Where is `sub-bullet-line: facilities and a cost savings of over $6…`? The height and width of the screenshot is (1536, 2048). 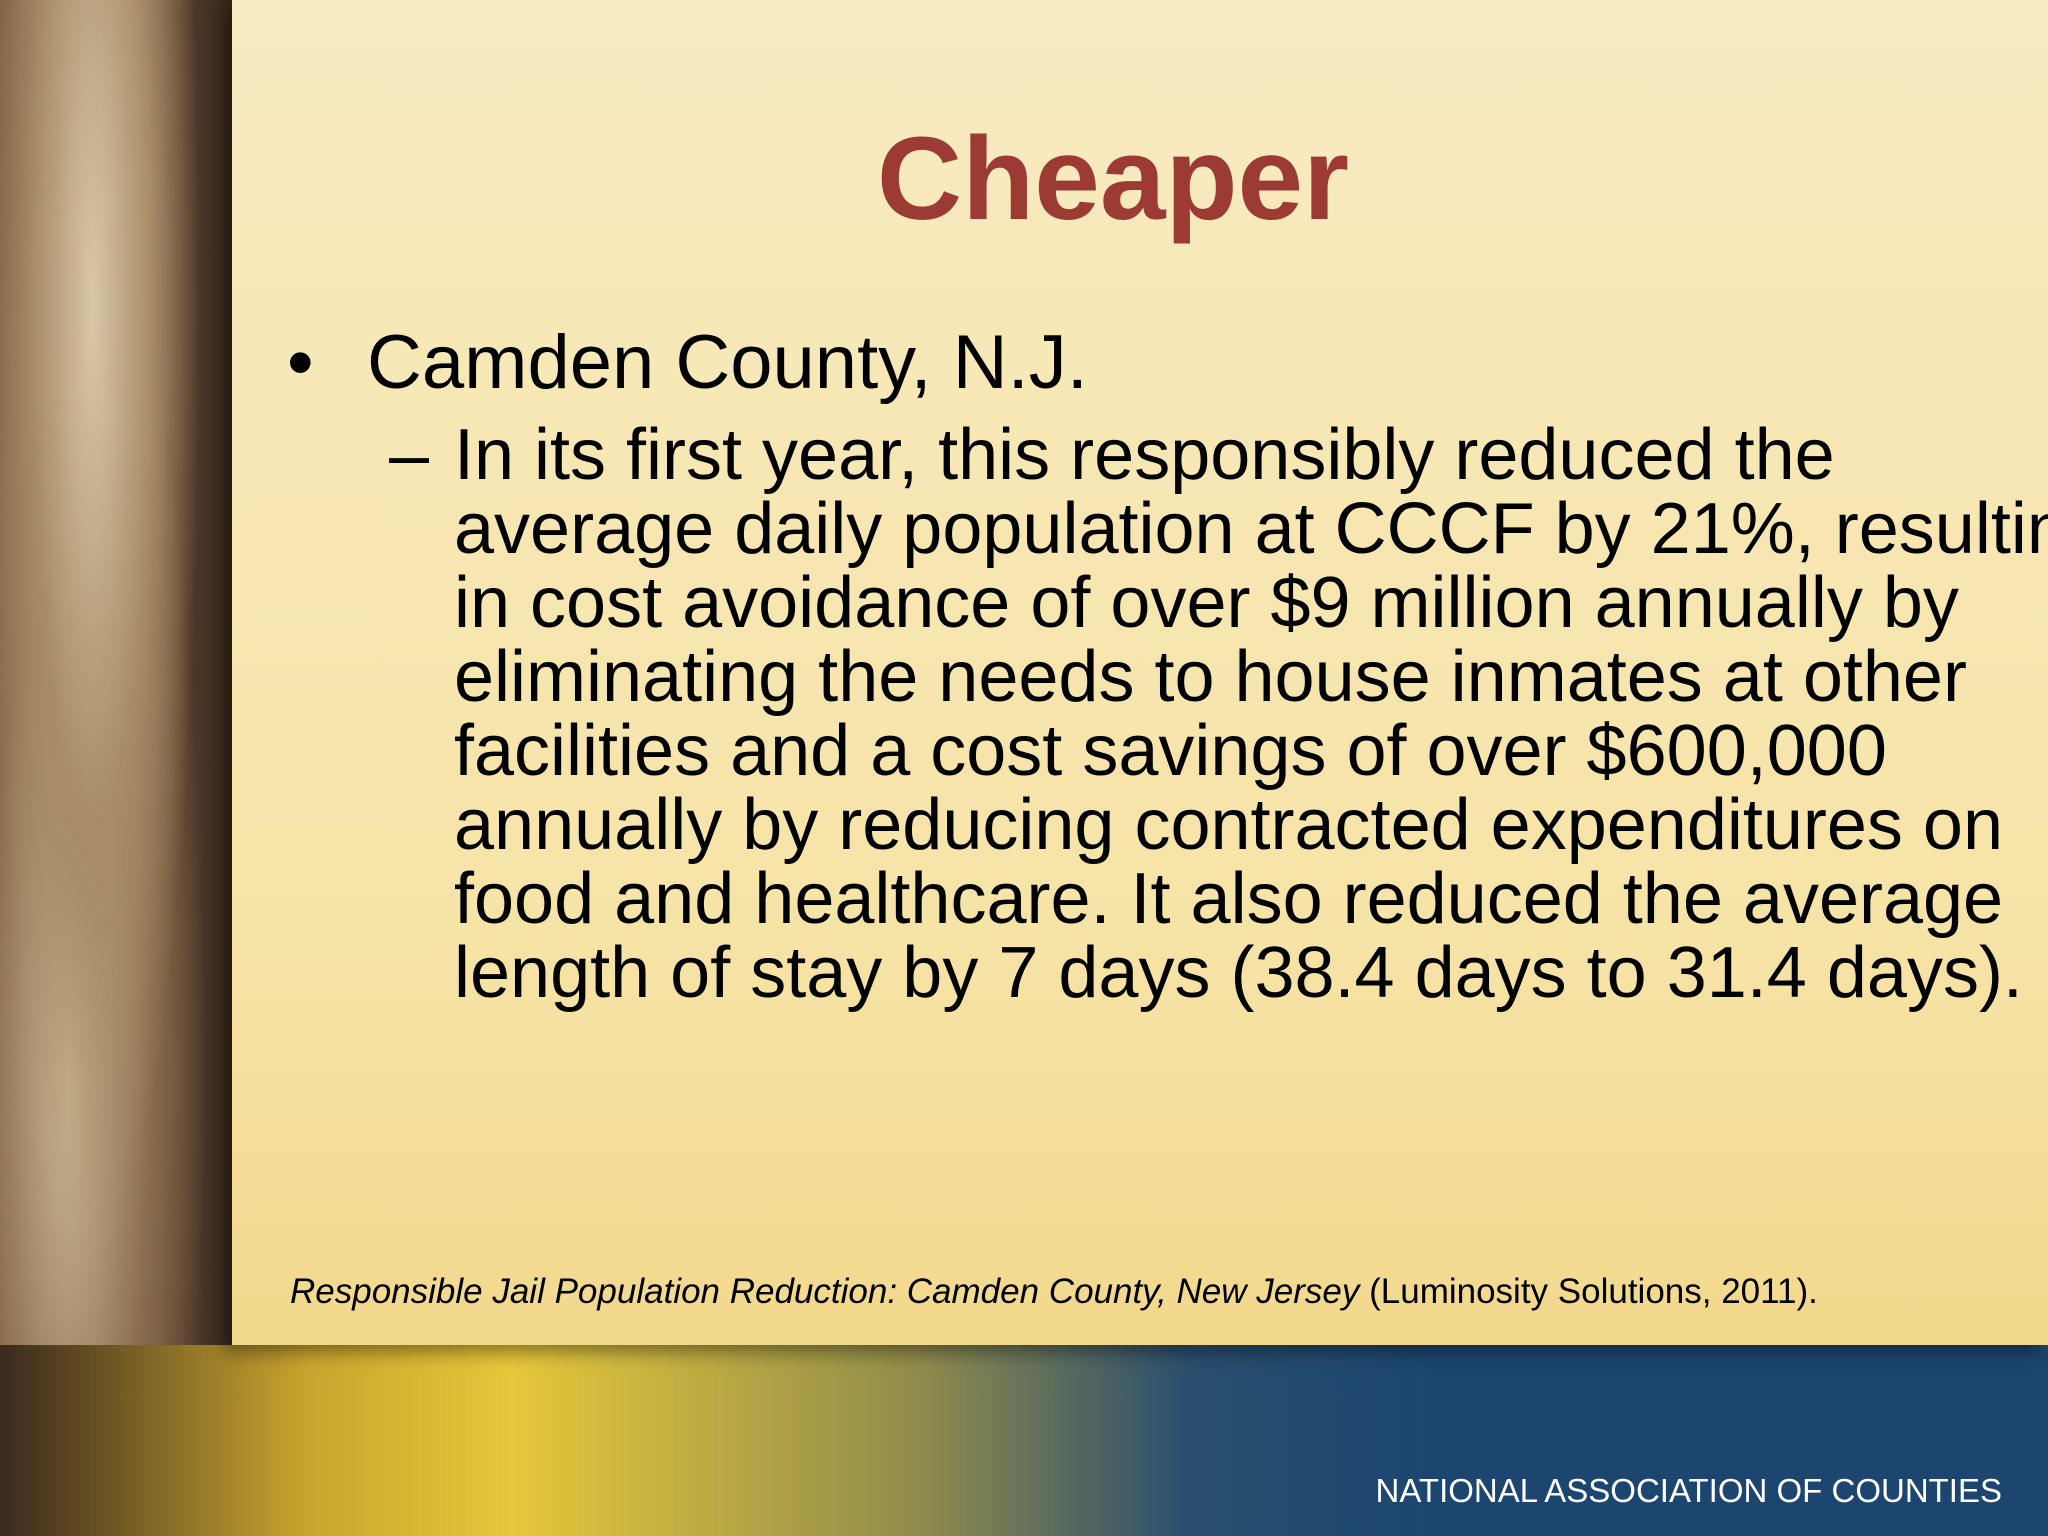
sub-bullet-line: facilities and a cost savings of over $6… is located at coordinates (1170, 751).